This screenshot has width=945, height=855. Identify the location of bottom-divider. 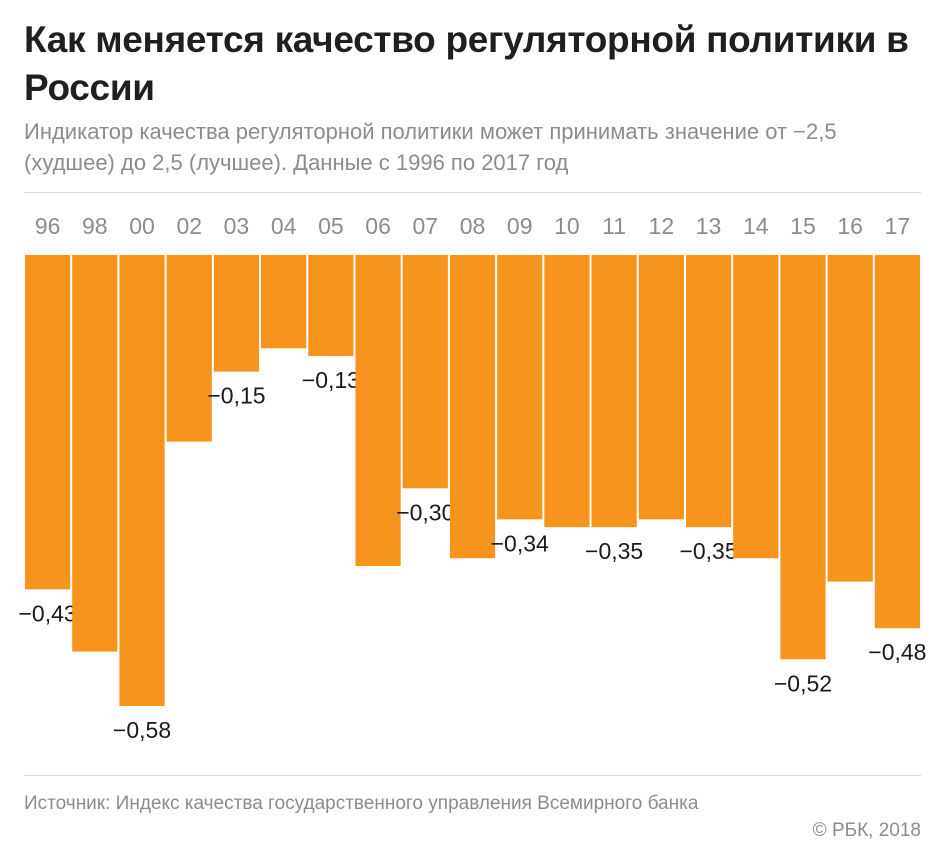
(472, 775).